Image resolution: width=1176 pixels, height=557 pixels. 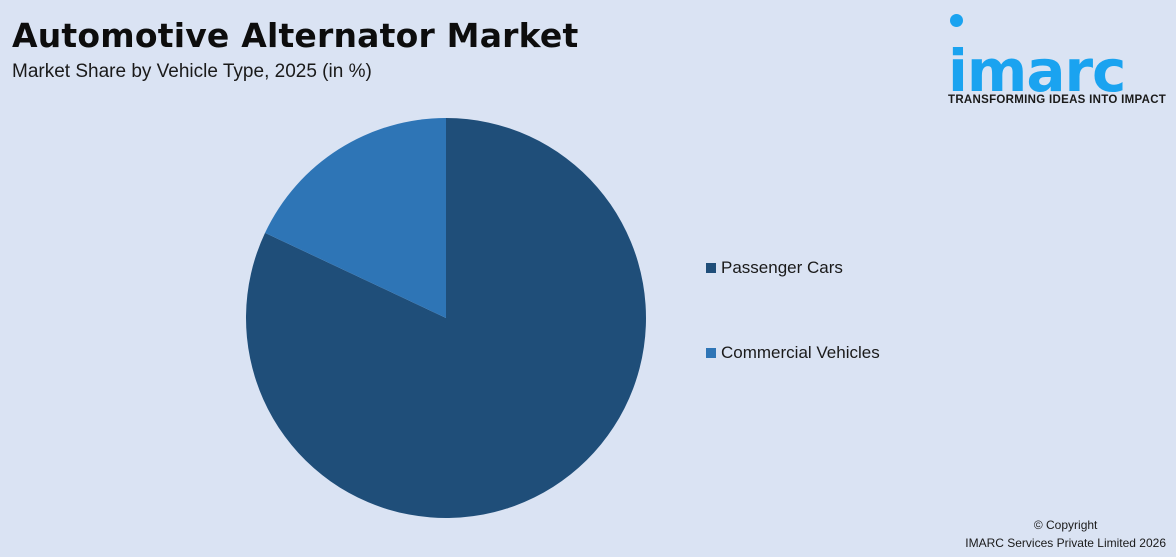 What do you see at coordinates (1057, 100) in the screenshot?
I see `logo-tagline: TRANSFORMING IDEAS INTO IMPACT` at bounding box center [1057, 100].